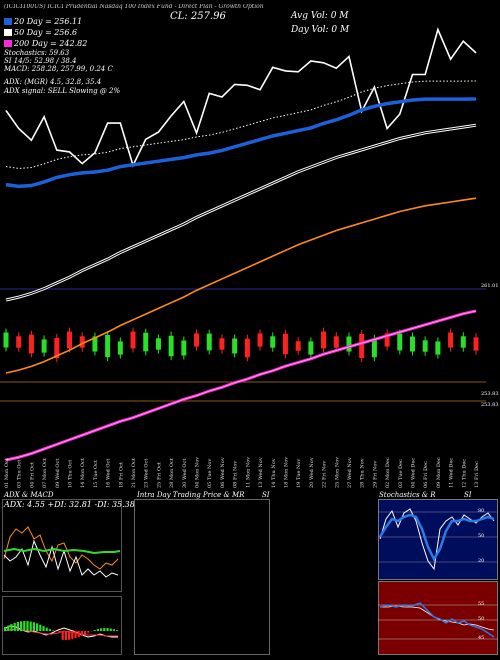 This screenshot has width=500, height=660. What do you see at coordinates (438, 577) in the screenshot?
I see `stochastics-panel` at bounding box center [438, 577].